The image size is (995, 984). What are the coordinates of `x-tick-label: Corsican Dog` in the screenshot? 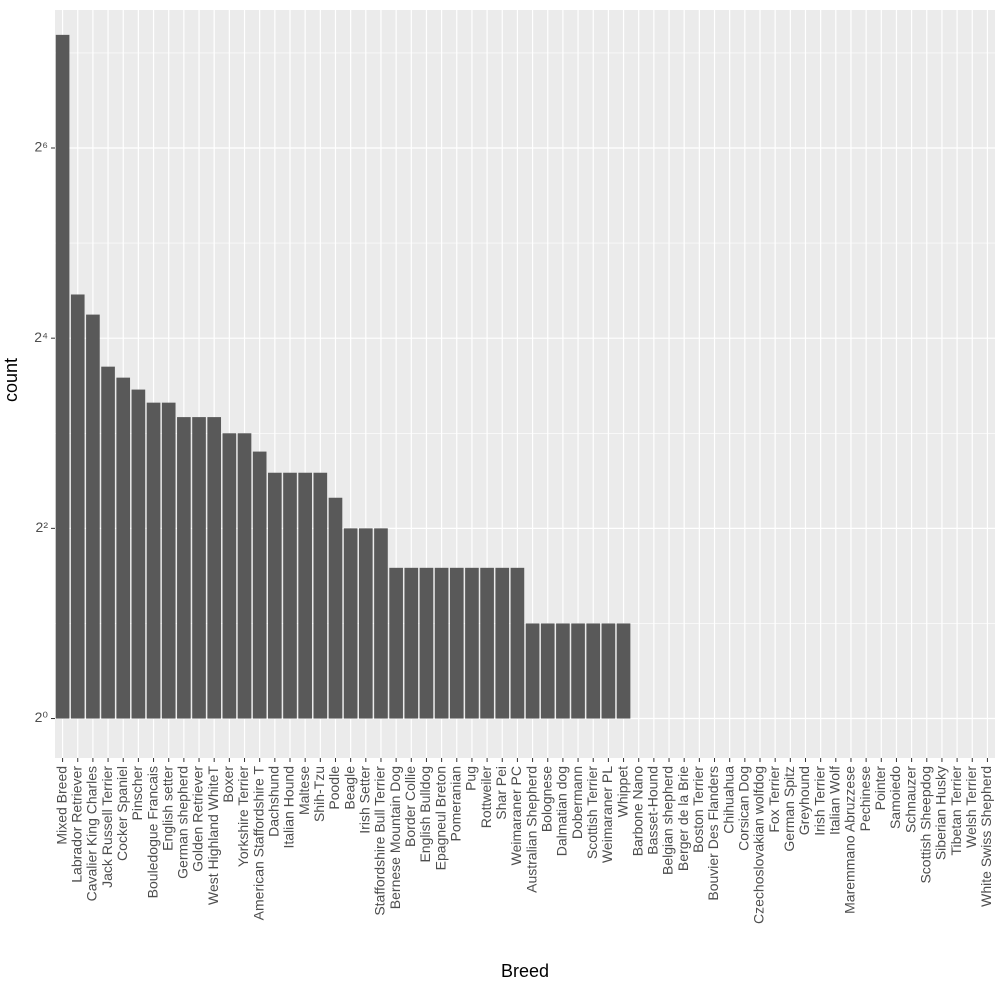 It's located at (744, 808).